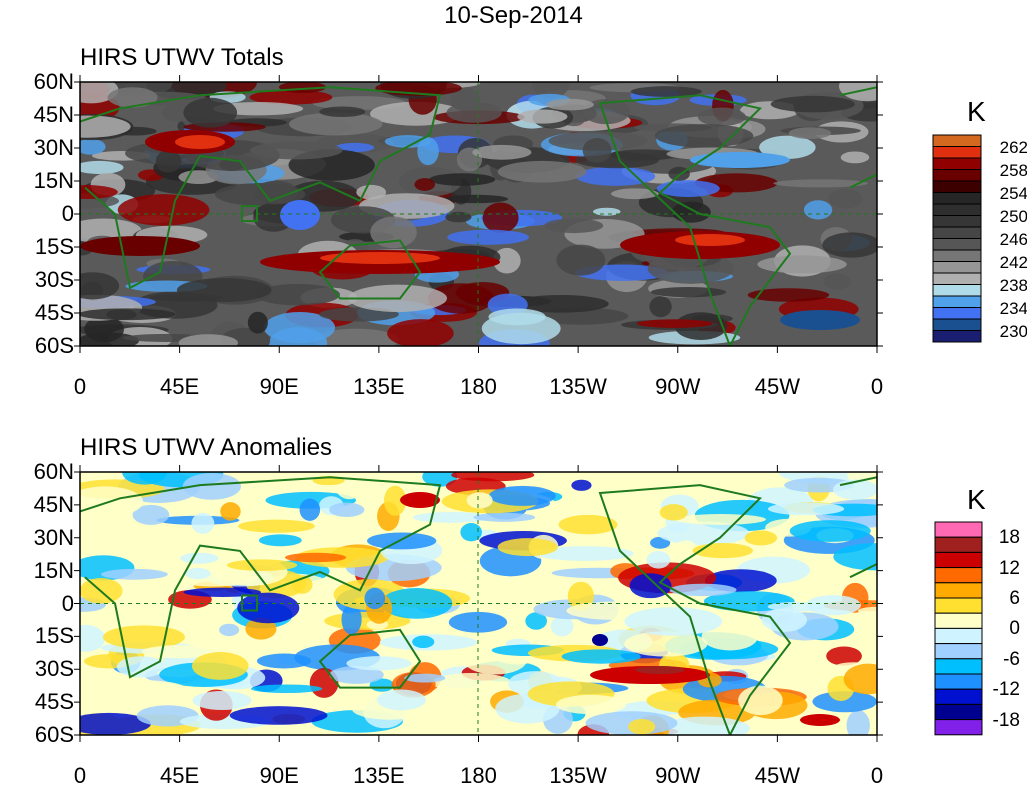 This screenshot has width=1027, height=789. I want to click on colorbar-label: 18, so click(1009, 538).